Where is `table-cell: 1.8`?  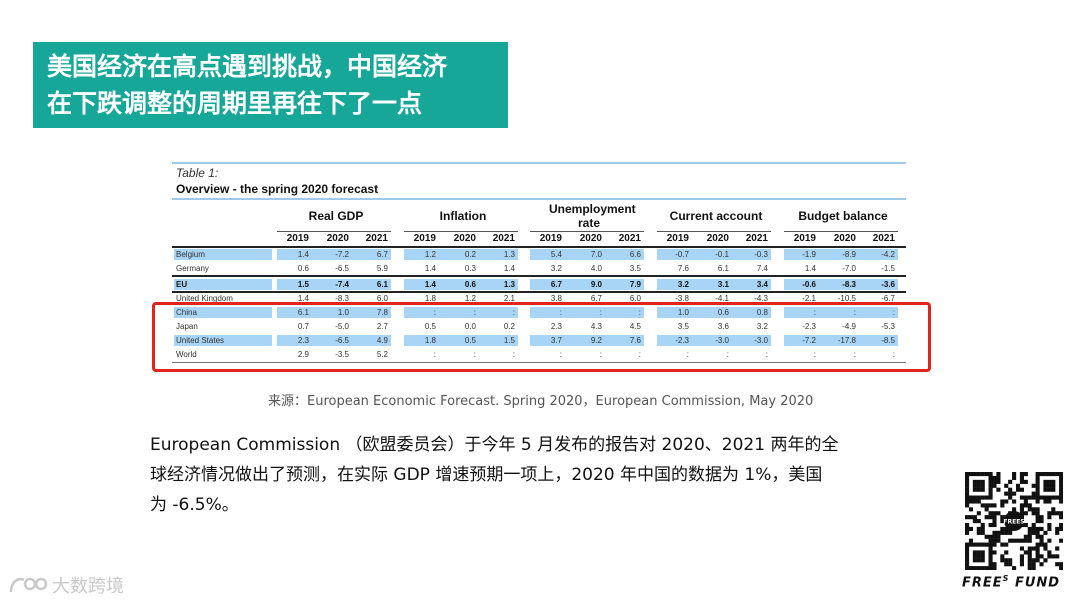
table-cell: 1.8 is located at coordinates (430, 340).